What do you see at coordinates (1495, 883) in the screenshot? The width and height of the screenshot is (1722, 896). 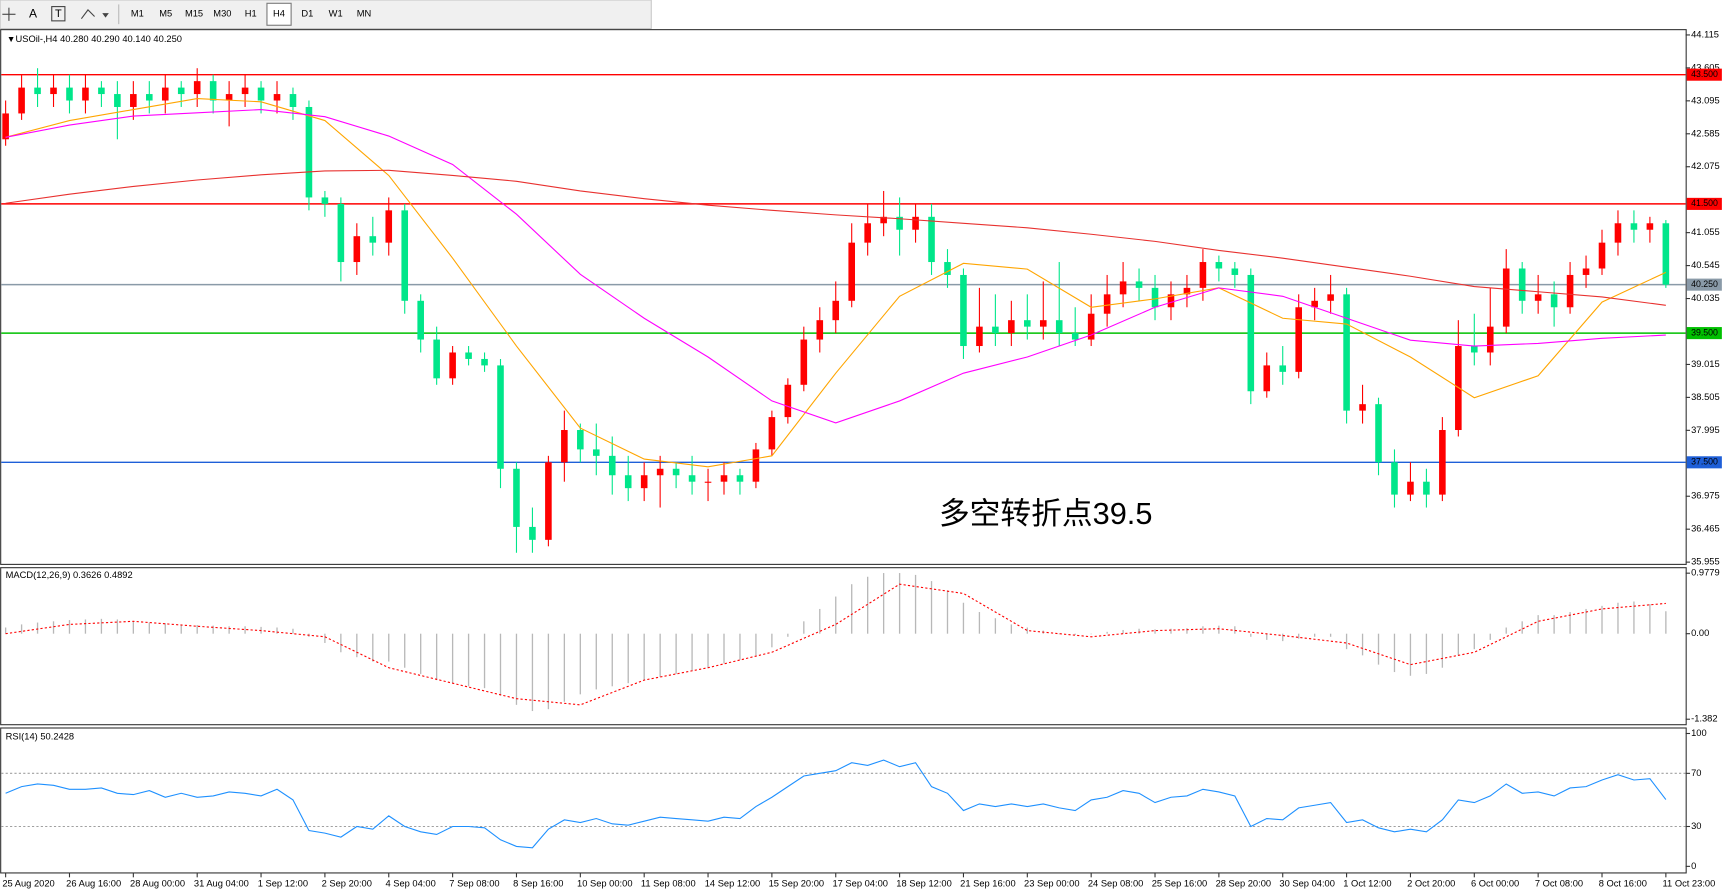 I see `x-tick-label: 6 Oct 00:00` at bounding box center [1495, 883].